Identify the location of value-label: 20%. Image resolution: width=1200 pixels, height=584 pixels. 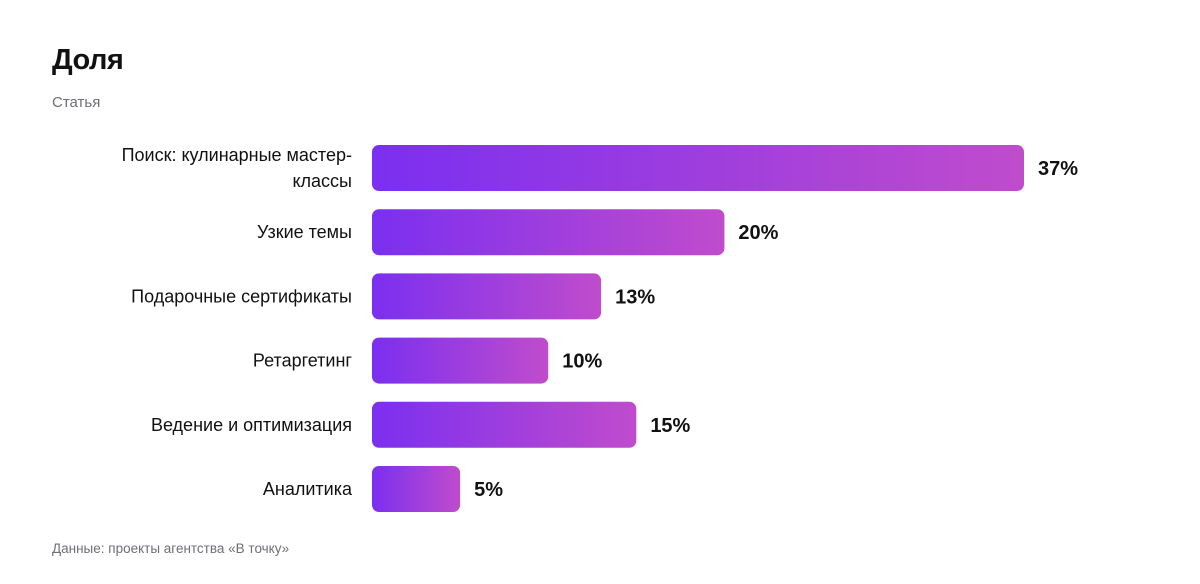
(758, 233).